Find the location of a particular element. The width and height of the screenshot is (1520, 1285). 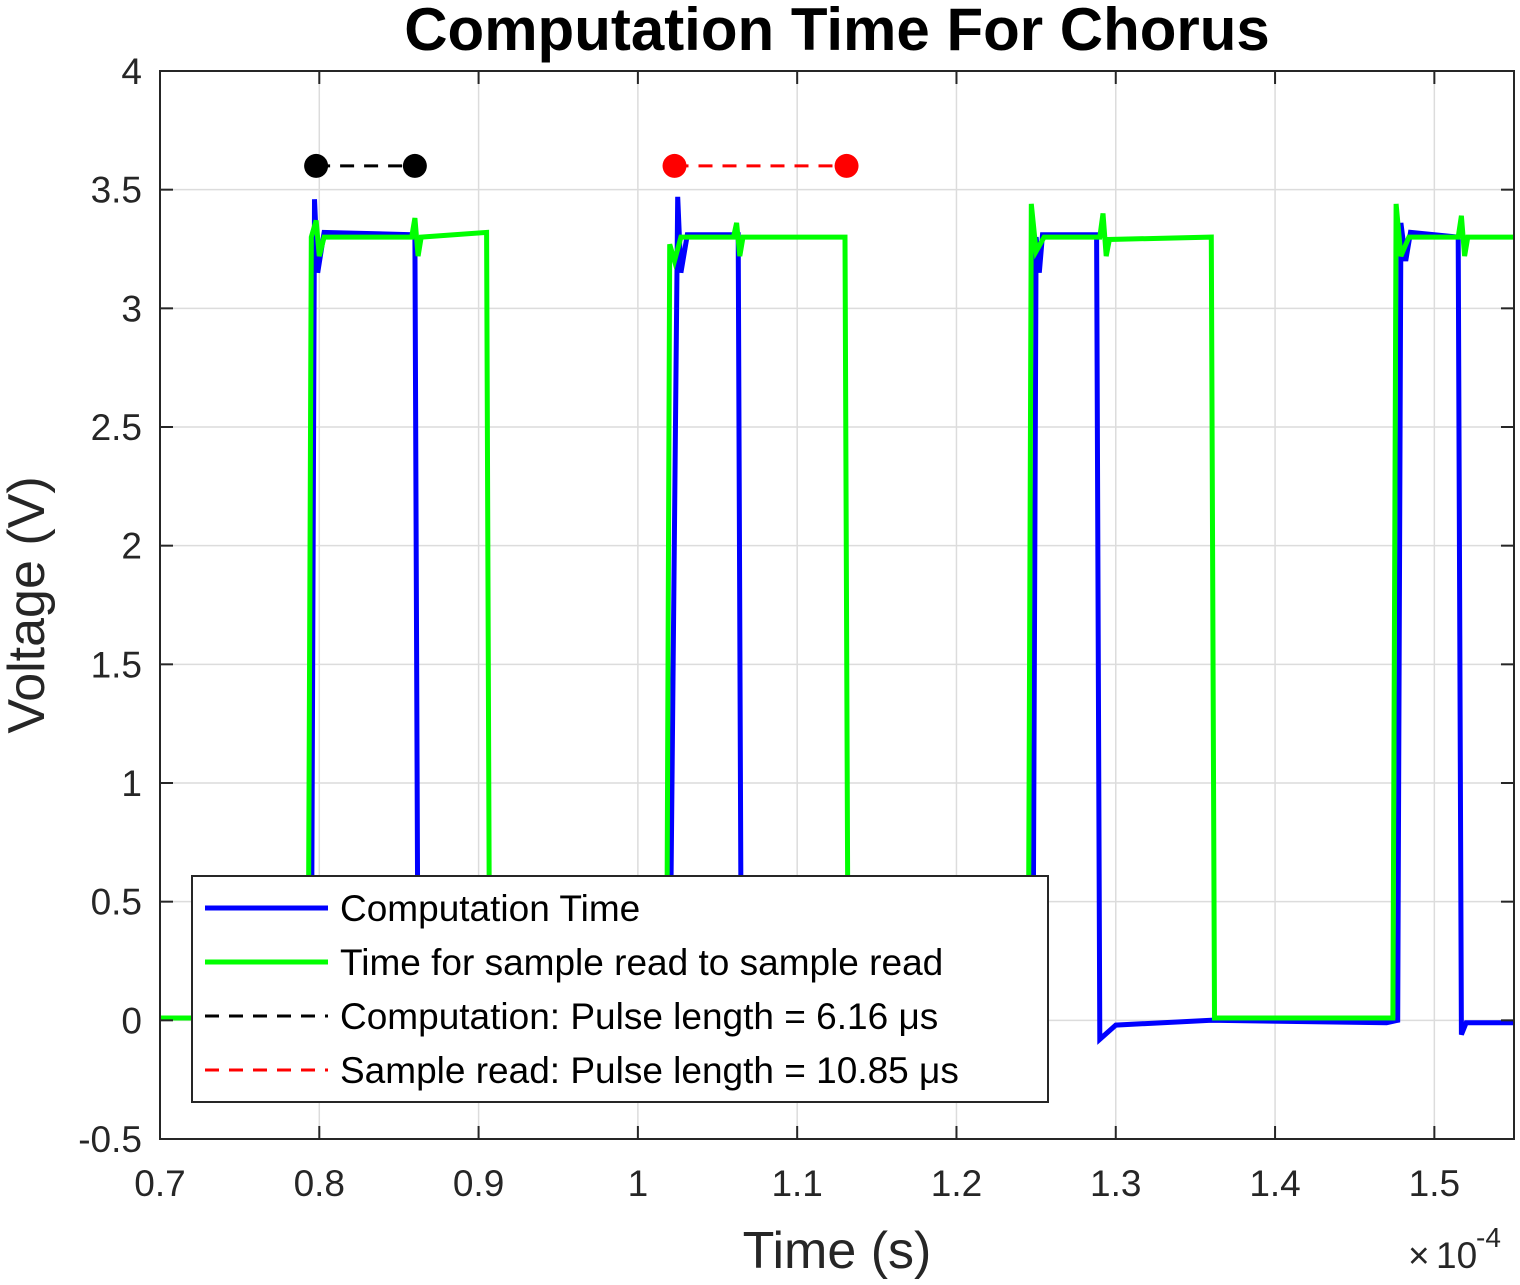

legend-entry-label: Sample read: Pulse length = 10.85 μs is located at coordinates (649, 1070).